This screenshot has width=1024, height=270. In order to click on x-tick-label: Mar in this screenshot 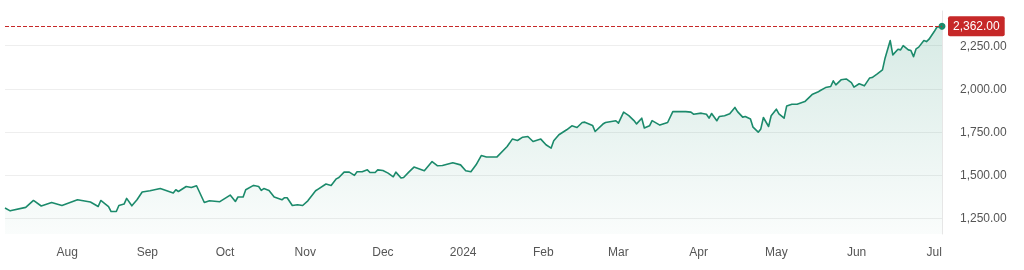, I will do `click(618, 252)`.